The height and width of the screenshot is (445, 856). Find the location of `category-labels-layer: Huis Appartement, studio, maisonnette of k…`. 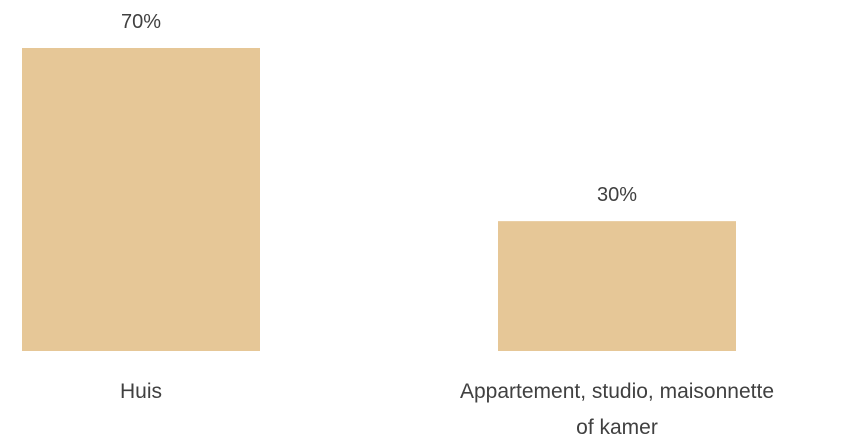

category-labels-layer: Huis Appartement, studio, maisonnette of k… is located at coordinates (447, 409).